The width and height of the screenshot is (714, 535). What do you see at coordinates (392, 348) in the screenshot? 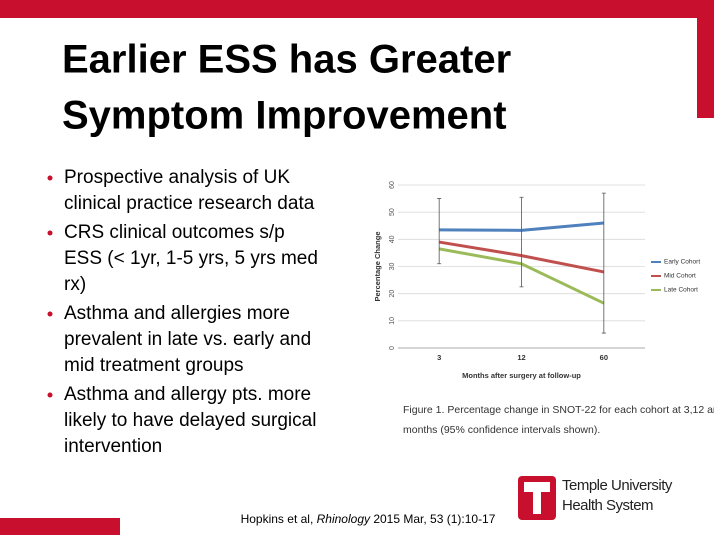
I see `y-tick-label: 0` at bounding box center [392, 348].